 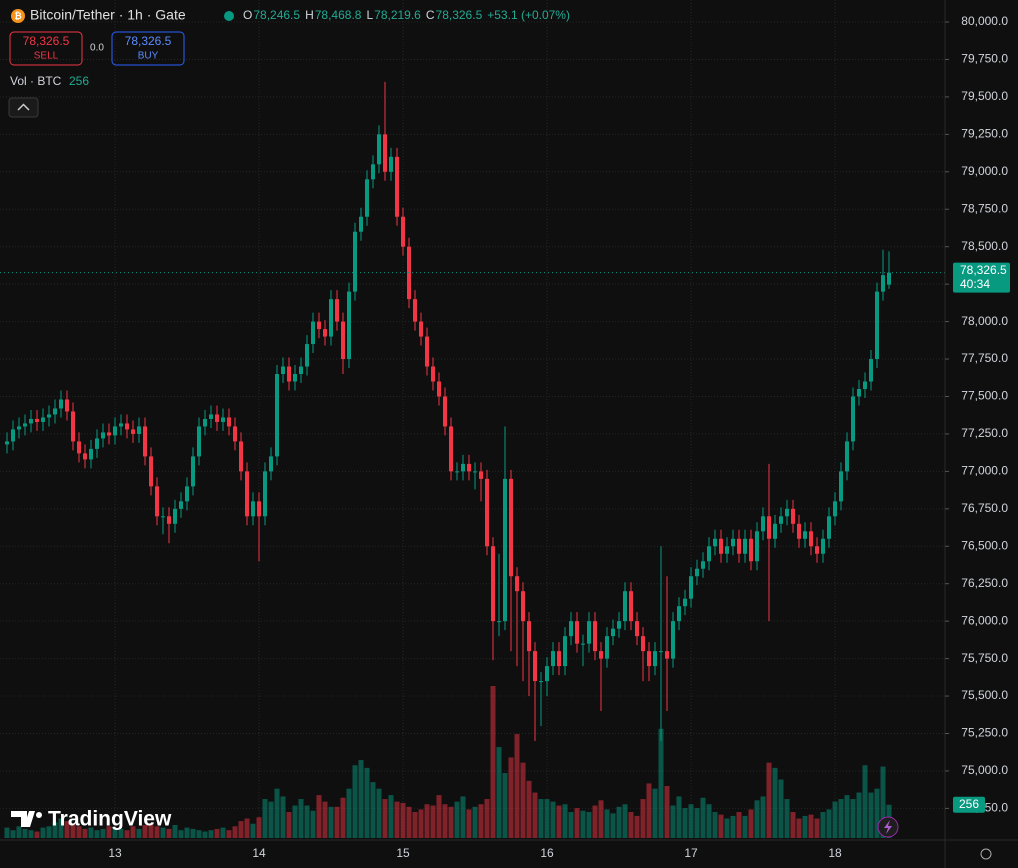 What do you see at coordinates (97, 48) in the screenshot?
I see `spread: 0.0` at bounding box center [97, 48].